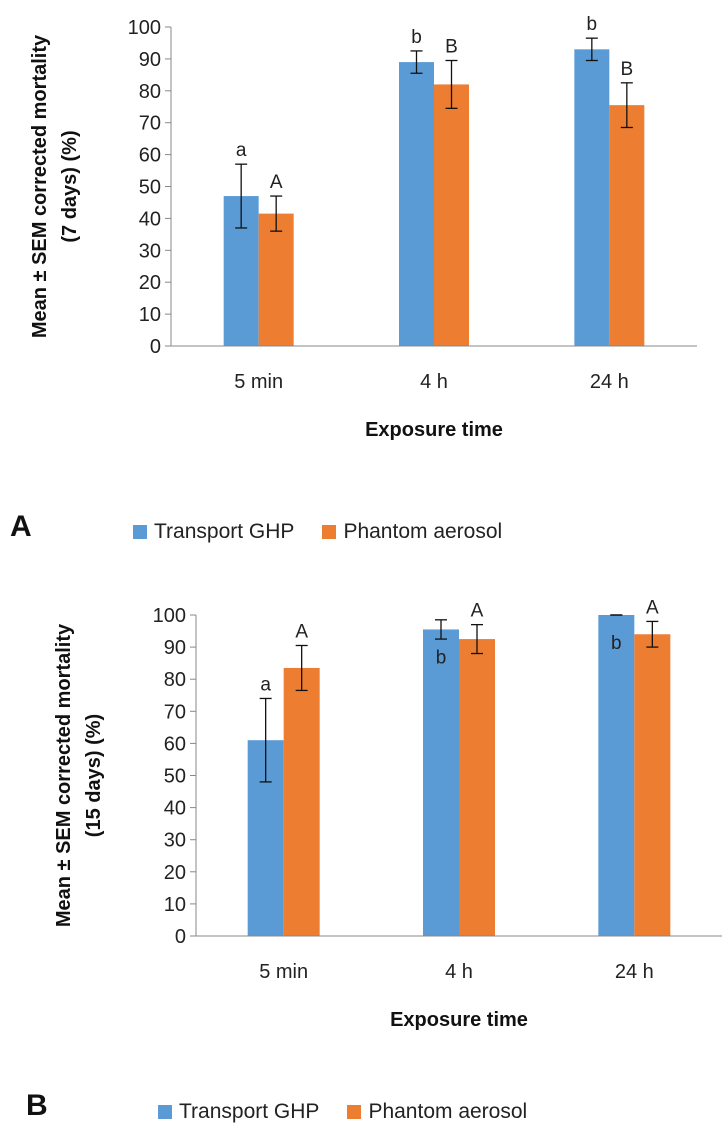  I want to click on legend-a: Transport GHP Phantom aerosol, so click(331, 532).